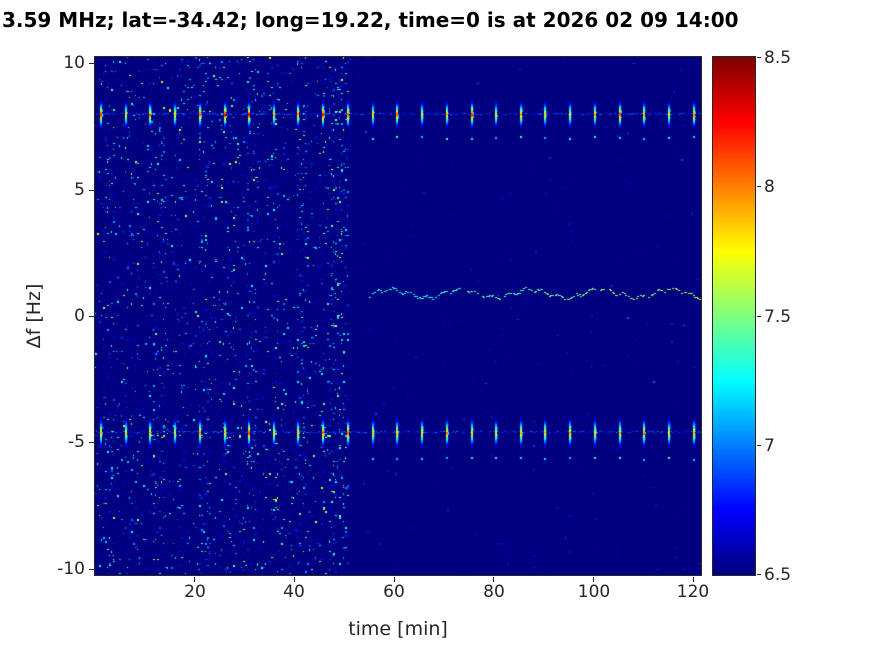 The image size is (875, 656). What do you see at coordinates (769, 446) in the screenshot?
I see `colorbar-tick-label: 7` at bounding box center [769, 446].